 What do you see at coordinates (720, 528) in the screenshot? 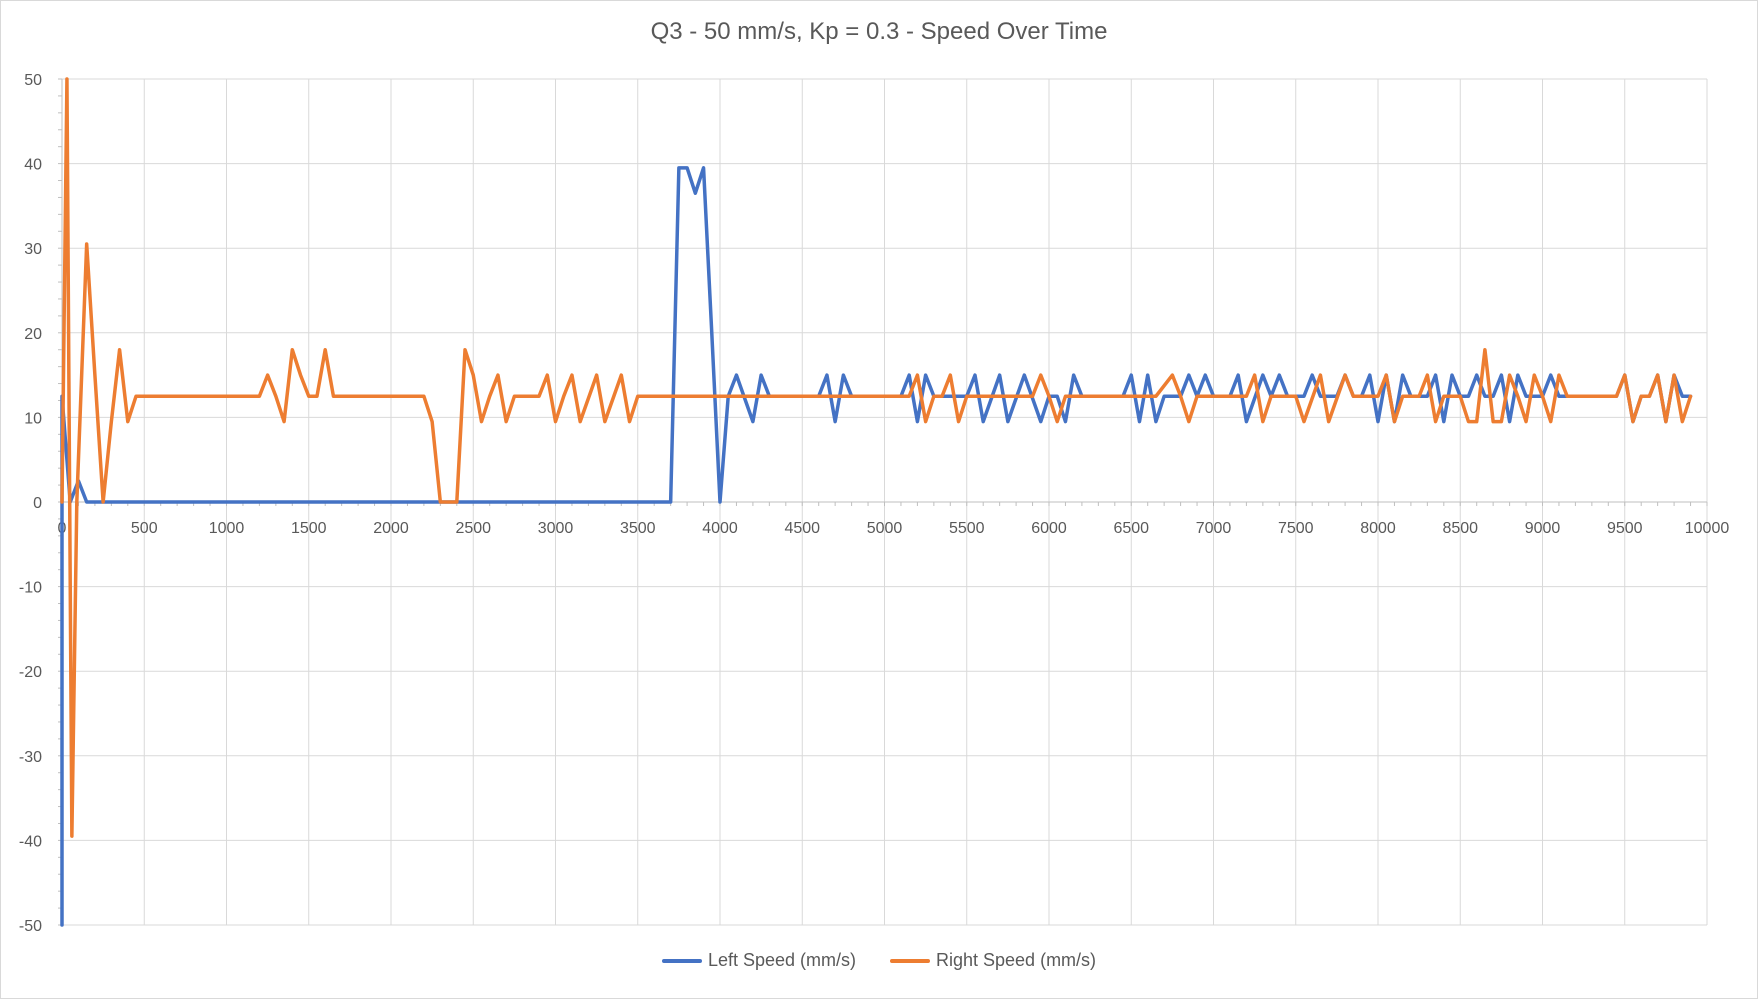
I see `x-tick-label: 4000` at bounding box center [720, 528].